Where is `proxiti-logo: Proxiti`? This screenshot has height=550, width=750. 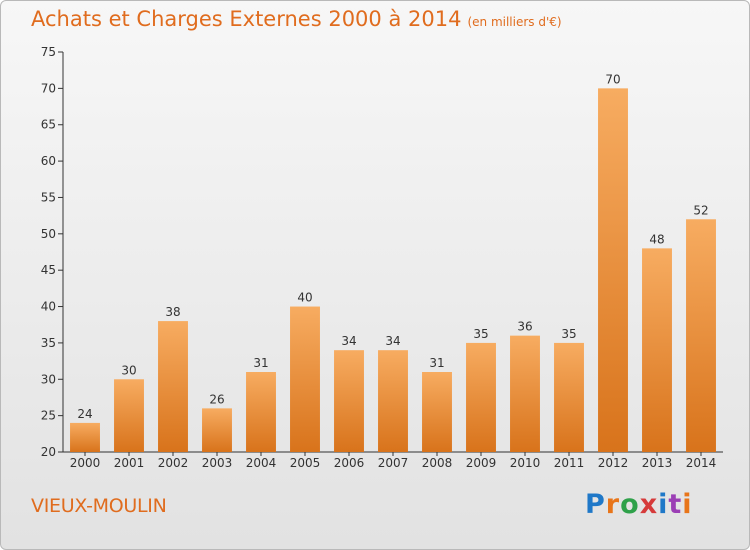 proxiti-logo: Proxiti is located at coordinates (639, 504).